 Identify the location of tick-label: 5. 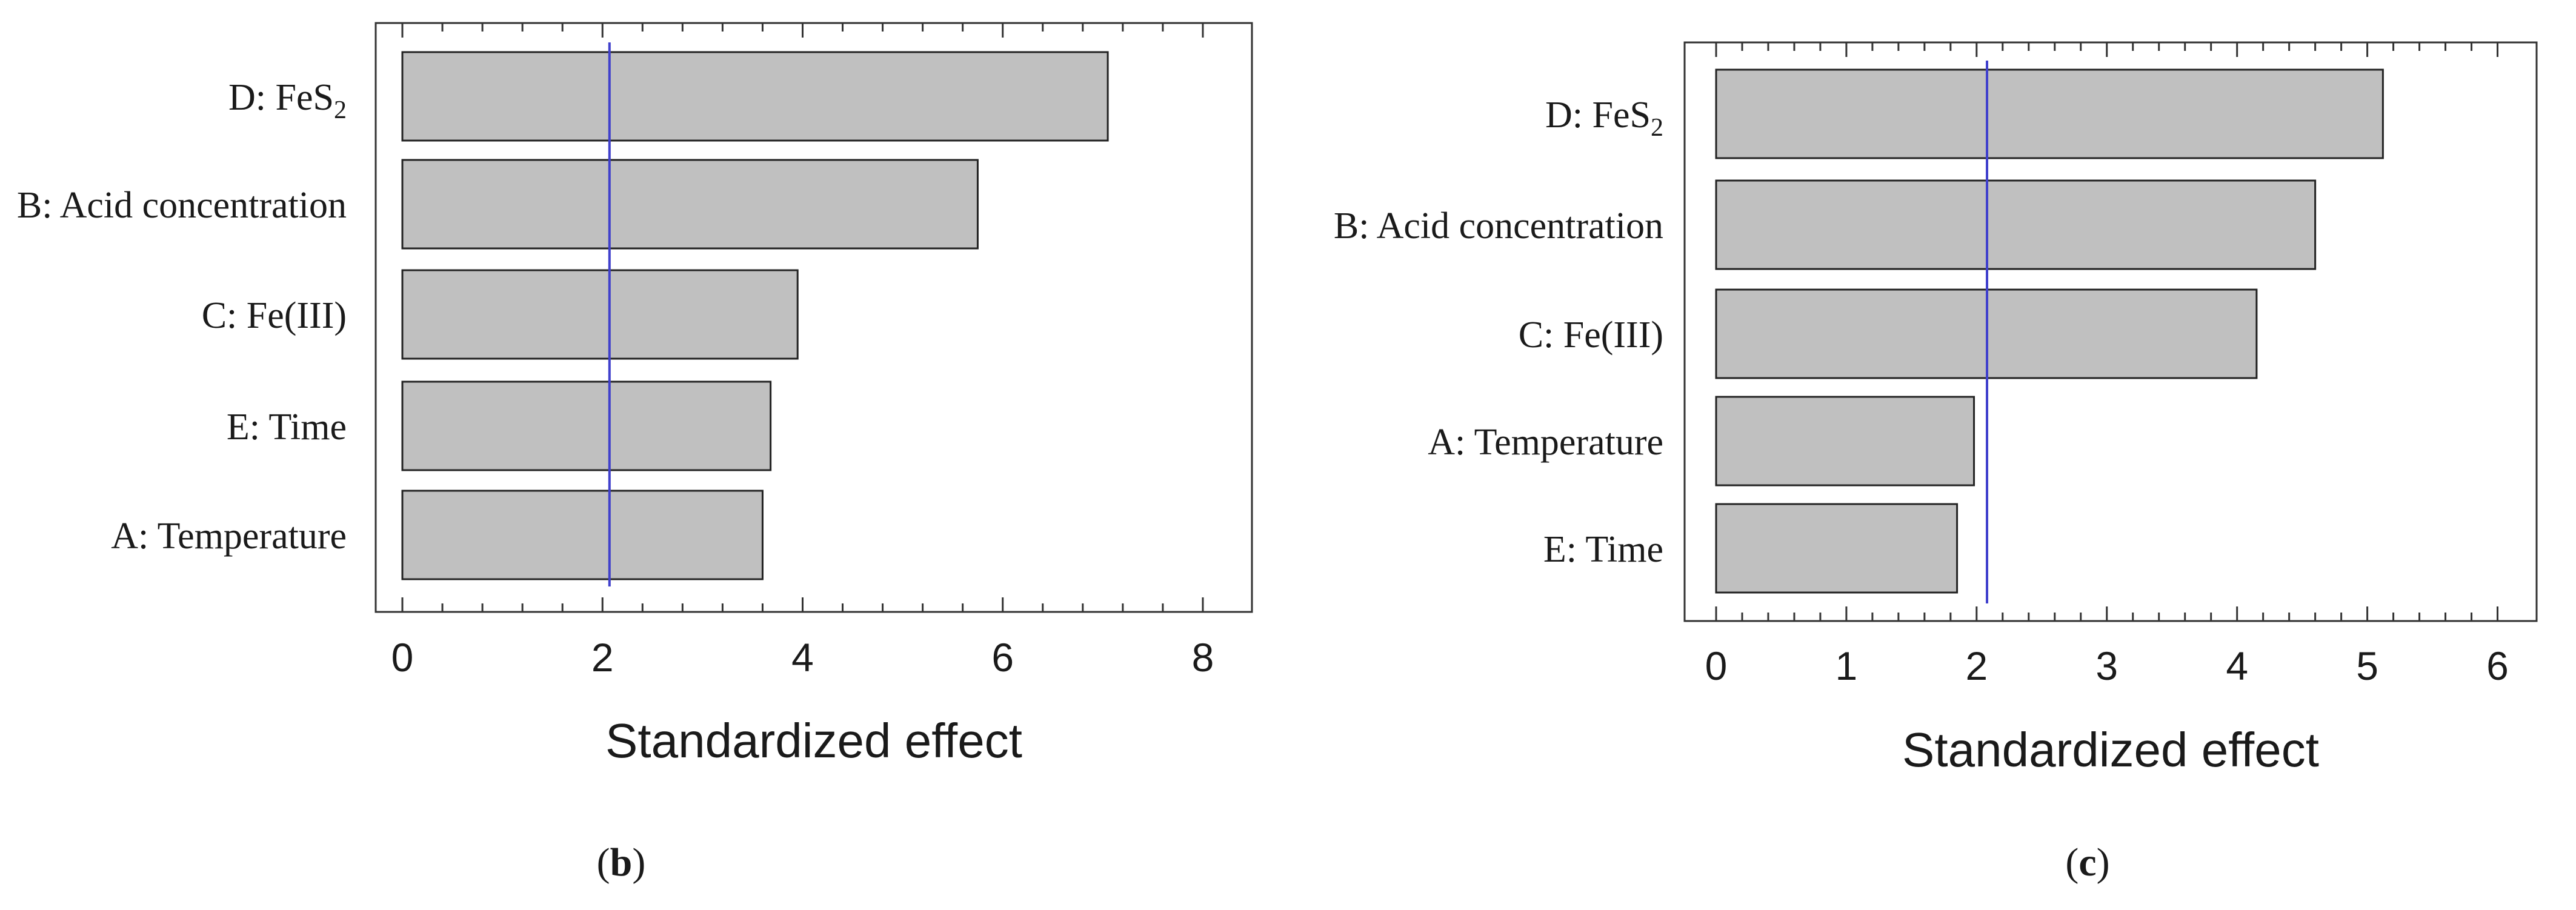
(2367, 665).